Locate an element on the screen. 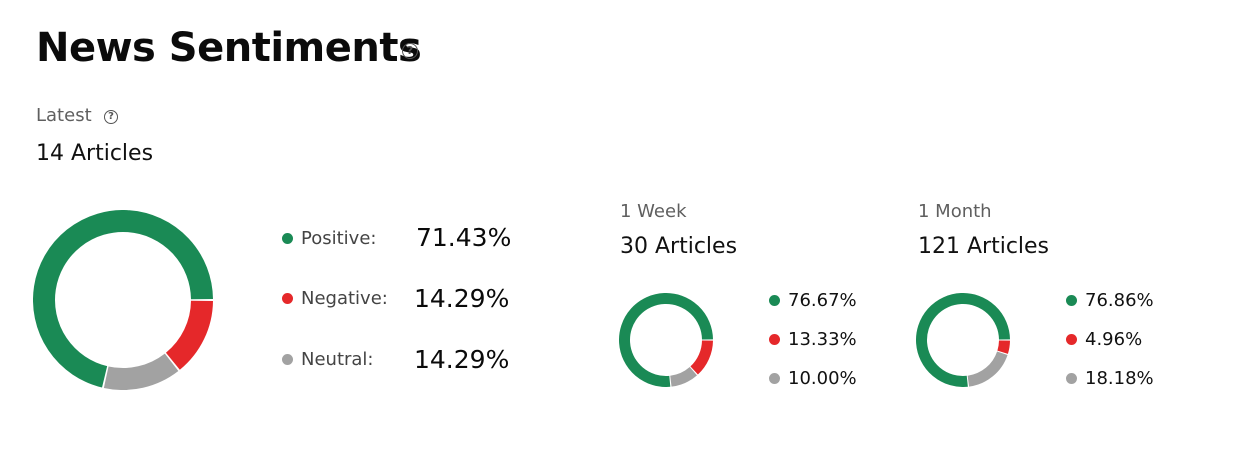 This screenshot has height=451, width=1237. month-neutral-value: 18.18% is located at coordinates (1119, 378).